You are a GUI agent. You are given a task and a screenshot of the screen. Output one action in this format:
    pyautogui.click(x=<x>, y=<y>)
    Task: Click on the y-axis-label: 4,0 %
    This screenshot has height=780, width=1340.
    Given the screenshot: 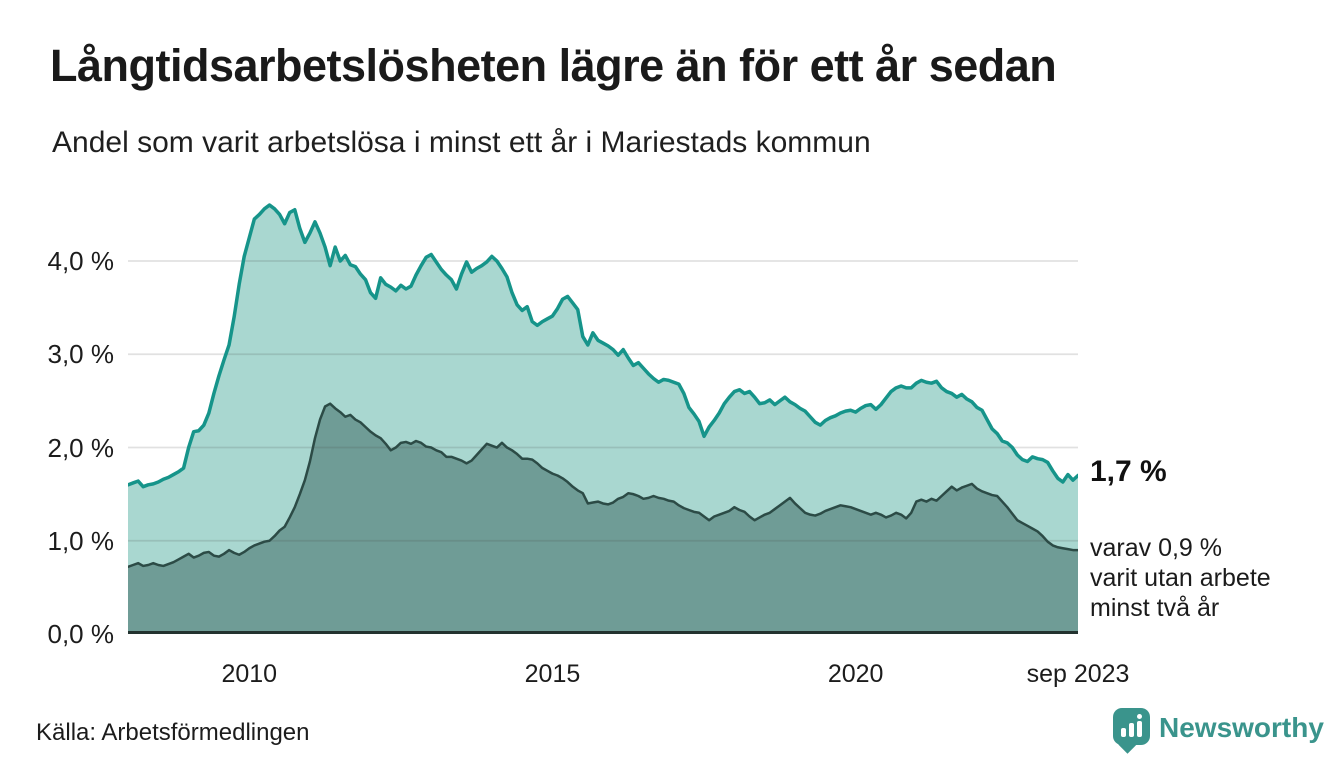 What is the action you would take?
    pyautogui.click(x=81, y=261)
    